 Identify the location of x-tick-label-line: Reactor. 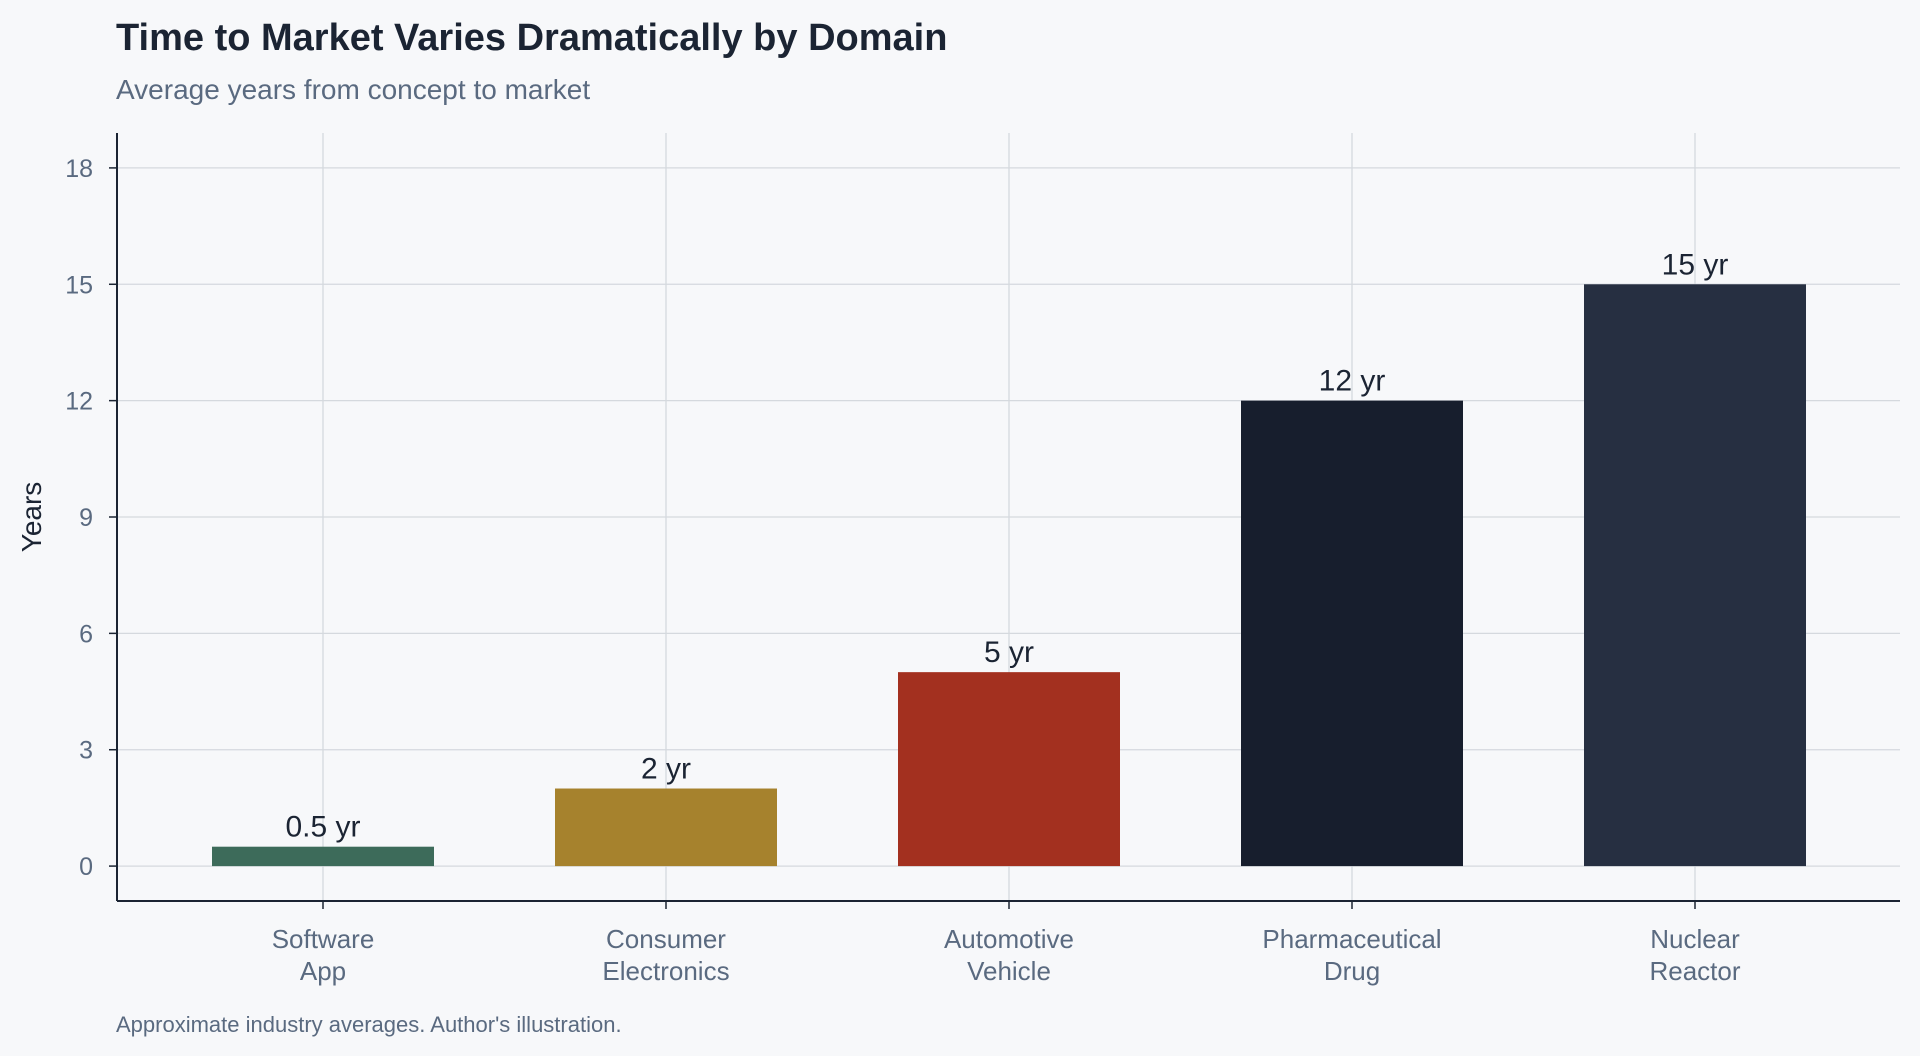
(1694, 971).